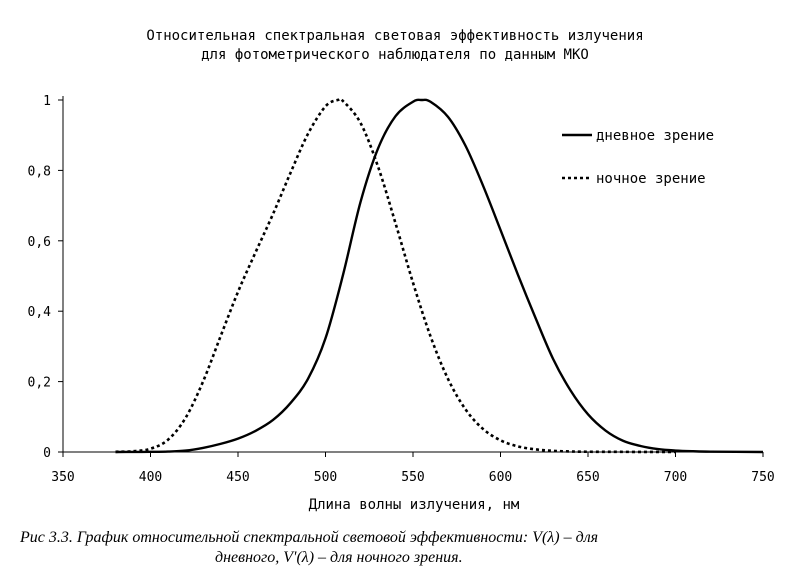 Image resolution: width=786 pixels, height=573 pixels. What do you see at coordinates (237, 477) in the screenshot?
I see `x-tick-label: 450` at bounding box center [237, 477].